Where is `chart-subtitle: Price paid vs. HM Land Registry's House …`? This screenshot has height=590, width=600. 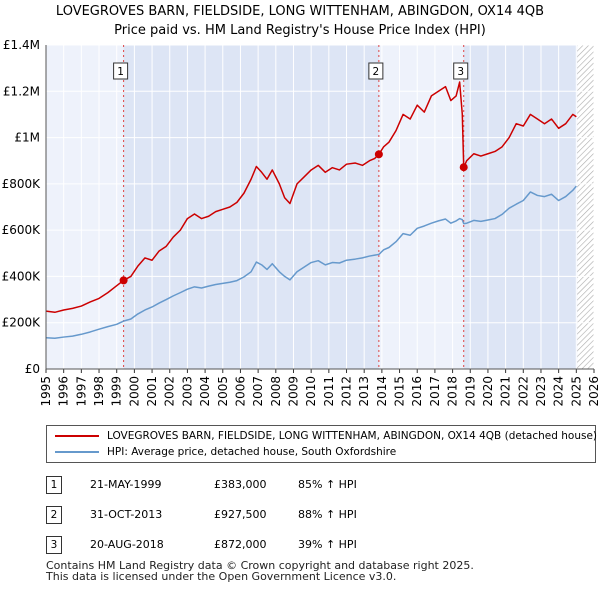
chart-subtitle: Price paid vs. HM Land Registry's House … is located at coordinates (300, 30).